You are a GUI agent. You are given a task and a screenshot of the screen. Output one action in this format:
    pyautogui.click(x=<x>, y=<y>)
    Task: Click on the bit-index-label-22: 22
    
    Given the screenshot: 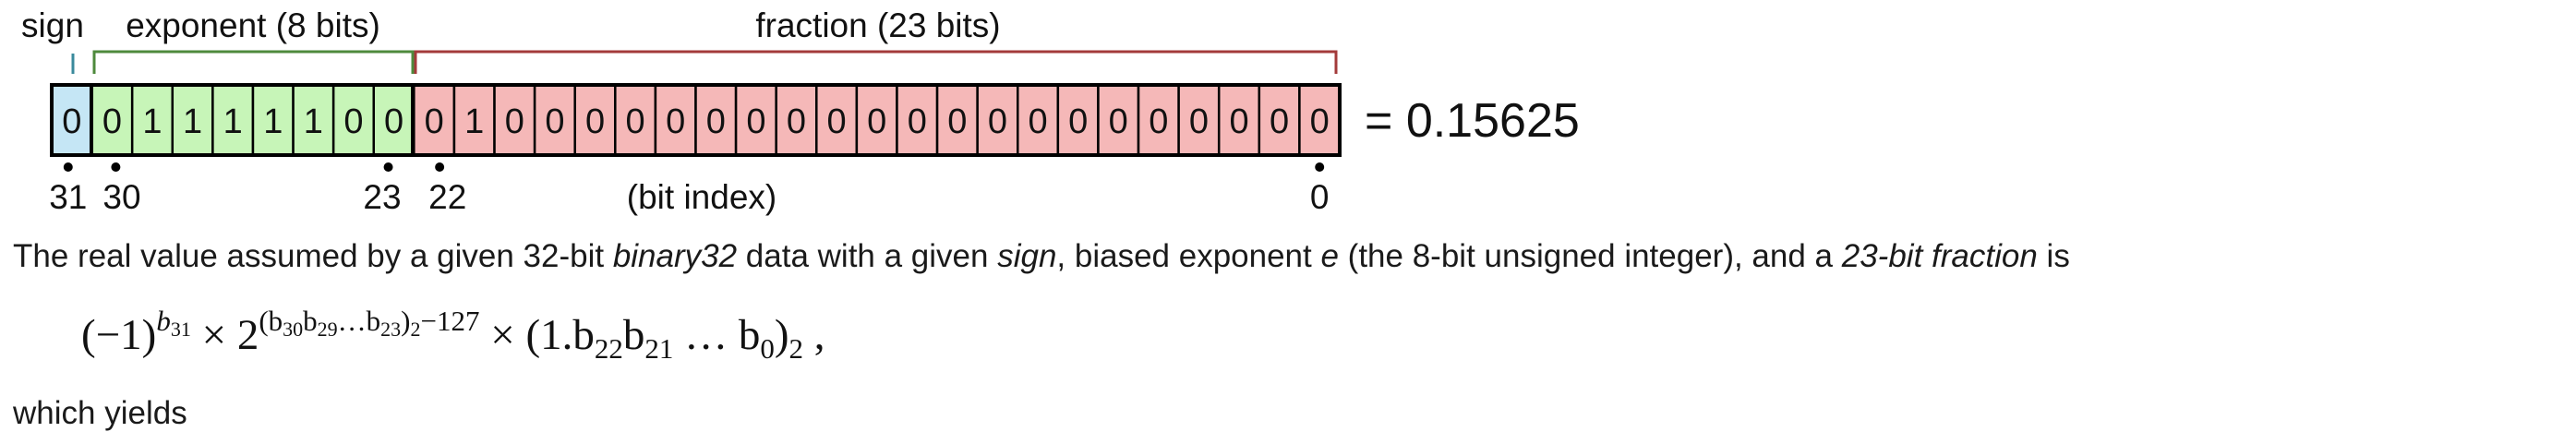 What is the action you would take?
    pyautogui.click(x=447, y=197)
    